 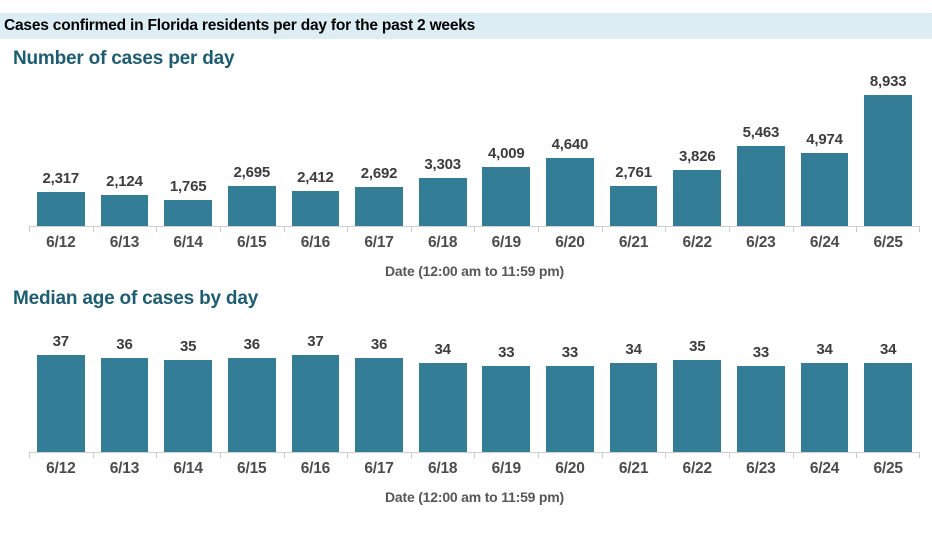 I want to click on bar-value-label: 1,765, so click(x=188, y=187).